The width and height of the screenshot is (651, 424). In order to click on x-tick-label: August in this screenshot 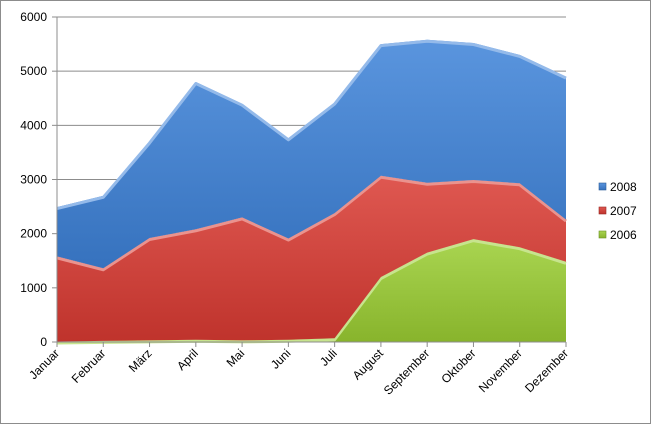, I will do `click(368, 364)`.